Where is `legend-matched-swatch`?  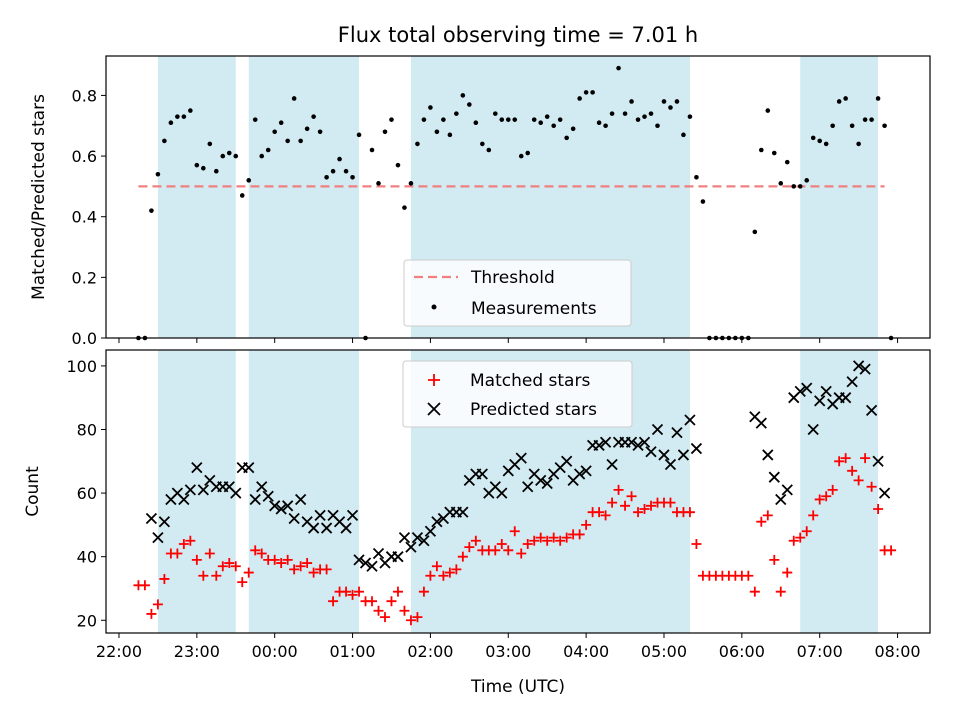
legend-matched-swatch is located at coordinates (434, 380).